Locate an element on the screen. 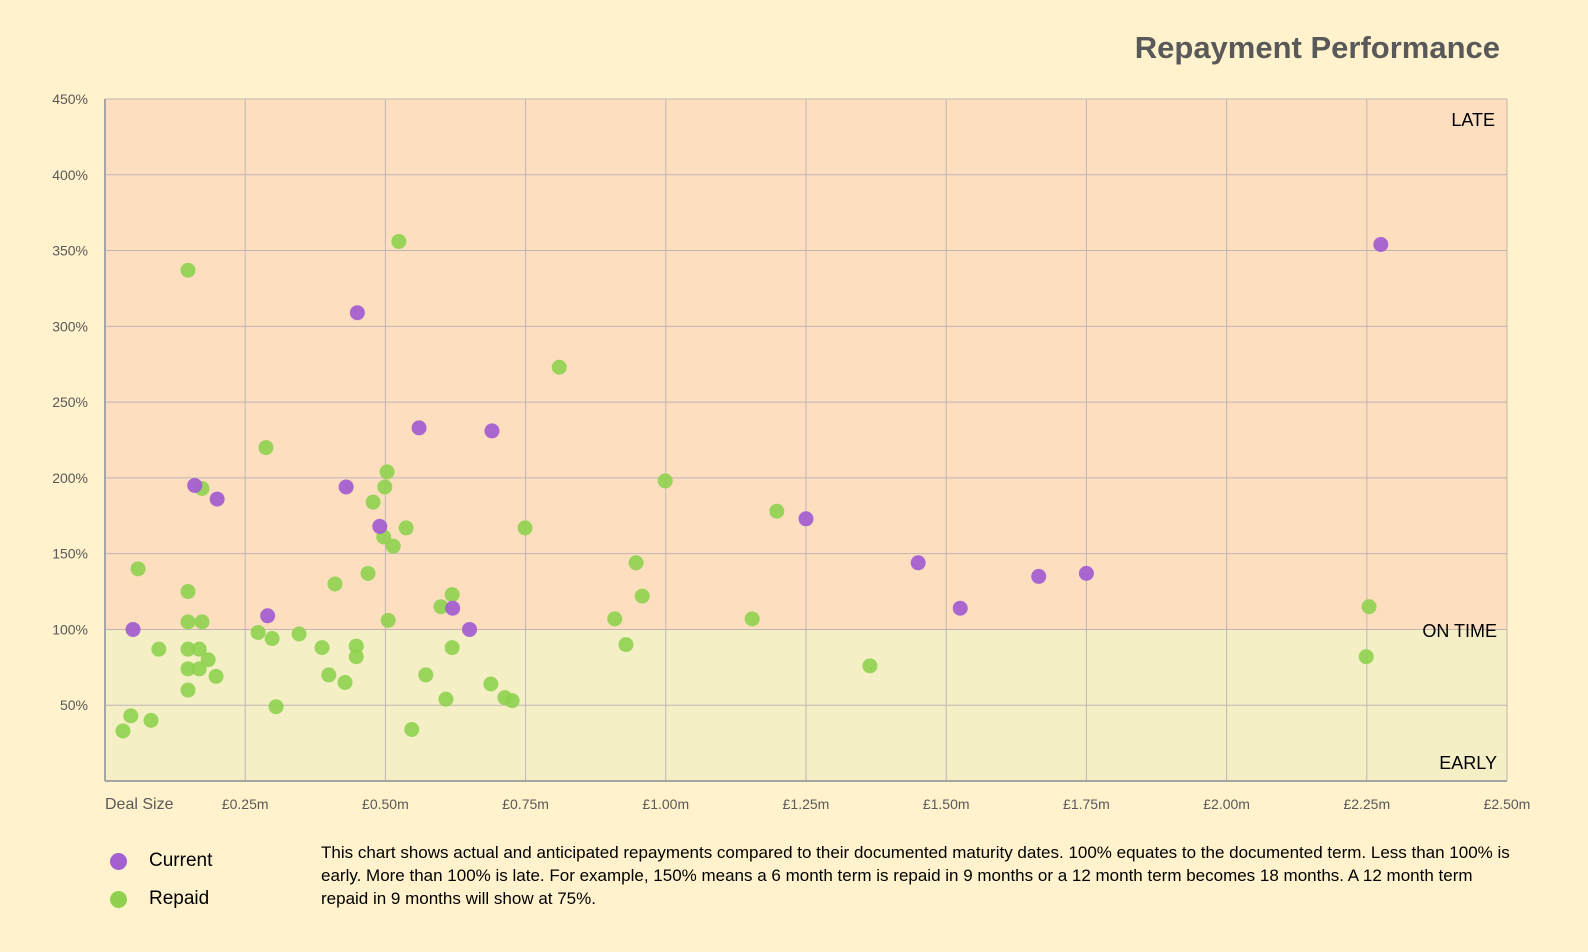  x-tick-label: £2.00m is located at coordinates (1226, 804).